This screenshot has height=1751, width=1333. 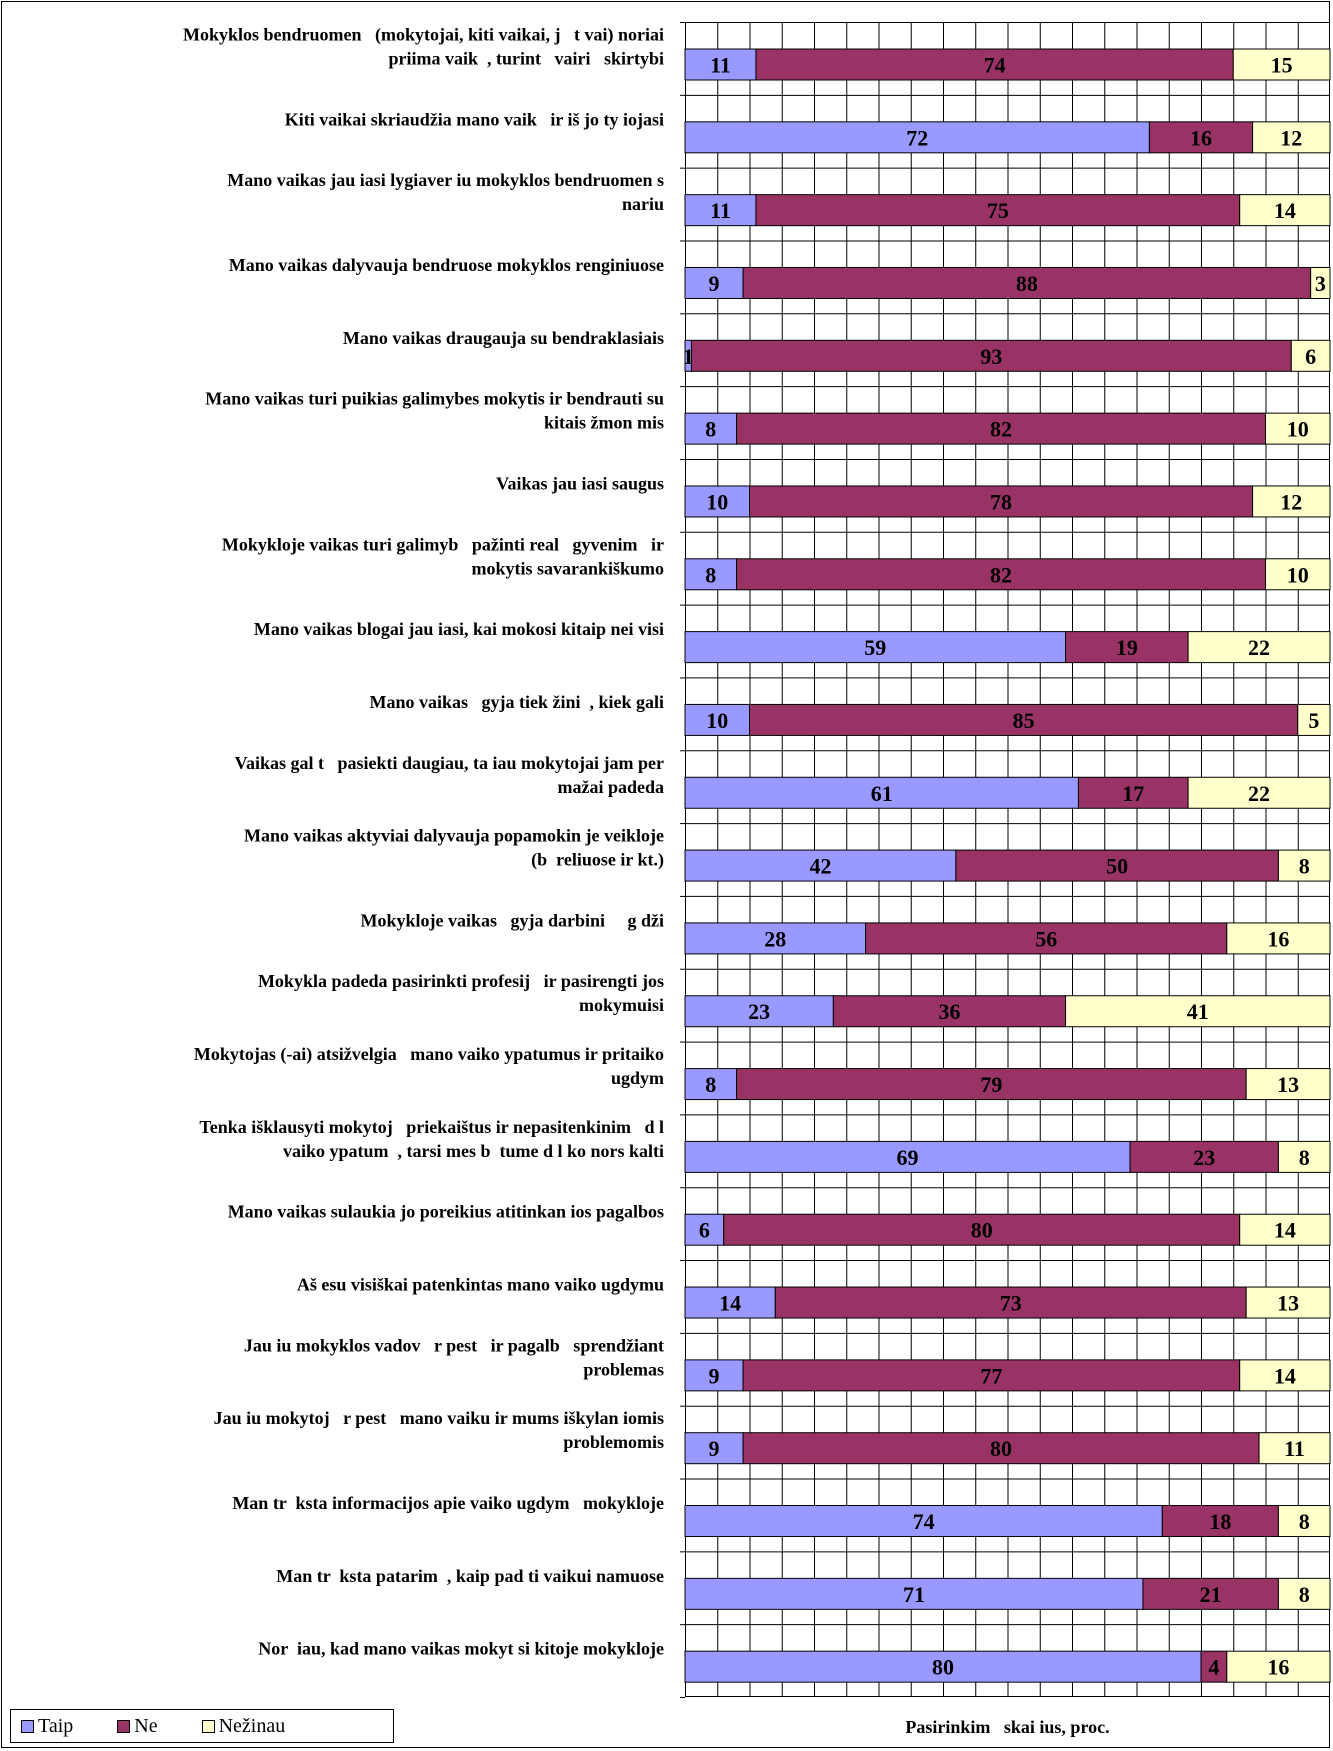 I want to click on data-label-ne: 93, so click(x=991, y=356).